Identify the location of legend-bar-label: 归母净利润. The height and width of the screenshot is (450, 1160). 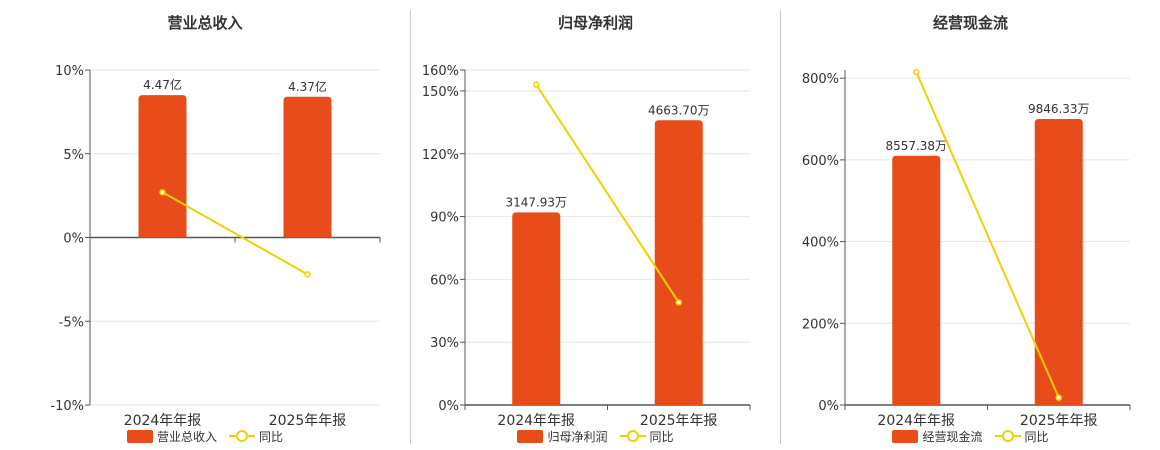
(577, 436).